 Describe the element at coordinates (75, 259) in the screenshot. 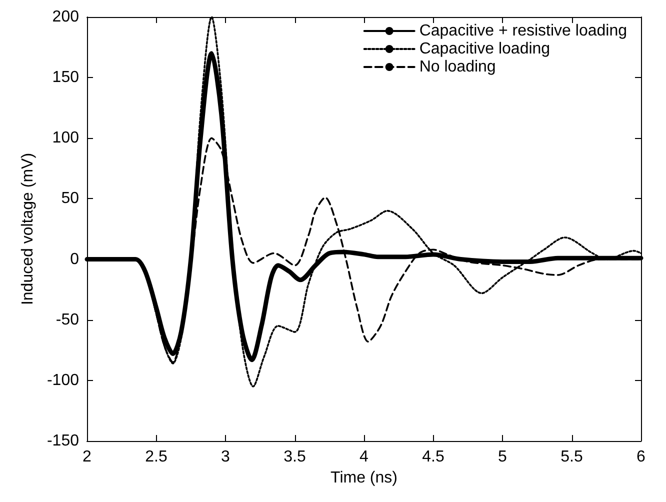

I see `y-tick-label: 0` at that location.